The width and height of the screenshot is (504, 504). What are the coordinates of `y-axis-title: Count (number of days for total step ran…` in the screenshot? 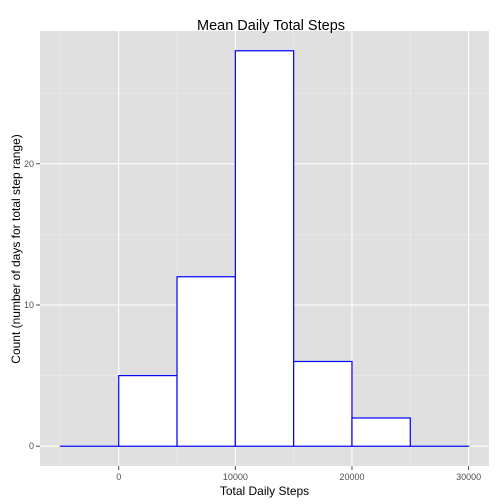 It's located at (16, 248).